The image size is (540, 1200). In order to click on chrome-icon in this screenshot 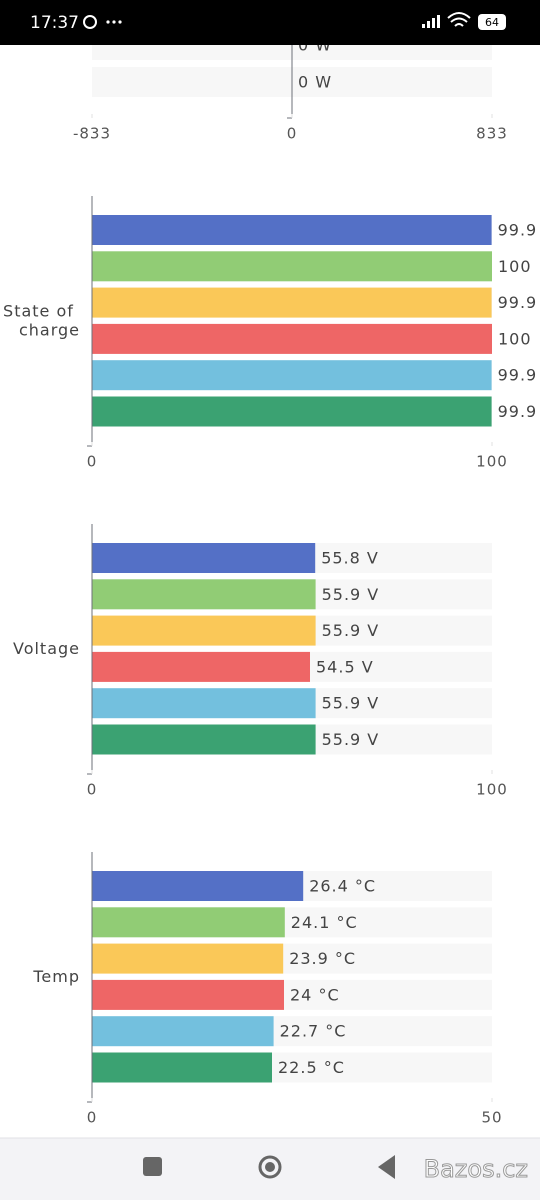, I will do `click(90, 22)`.